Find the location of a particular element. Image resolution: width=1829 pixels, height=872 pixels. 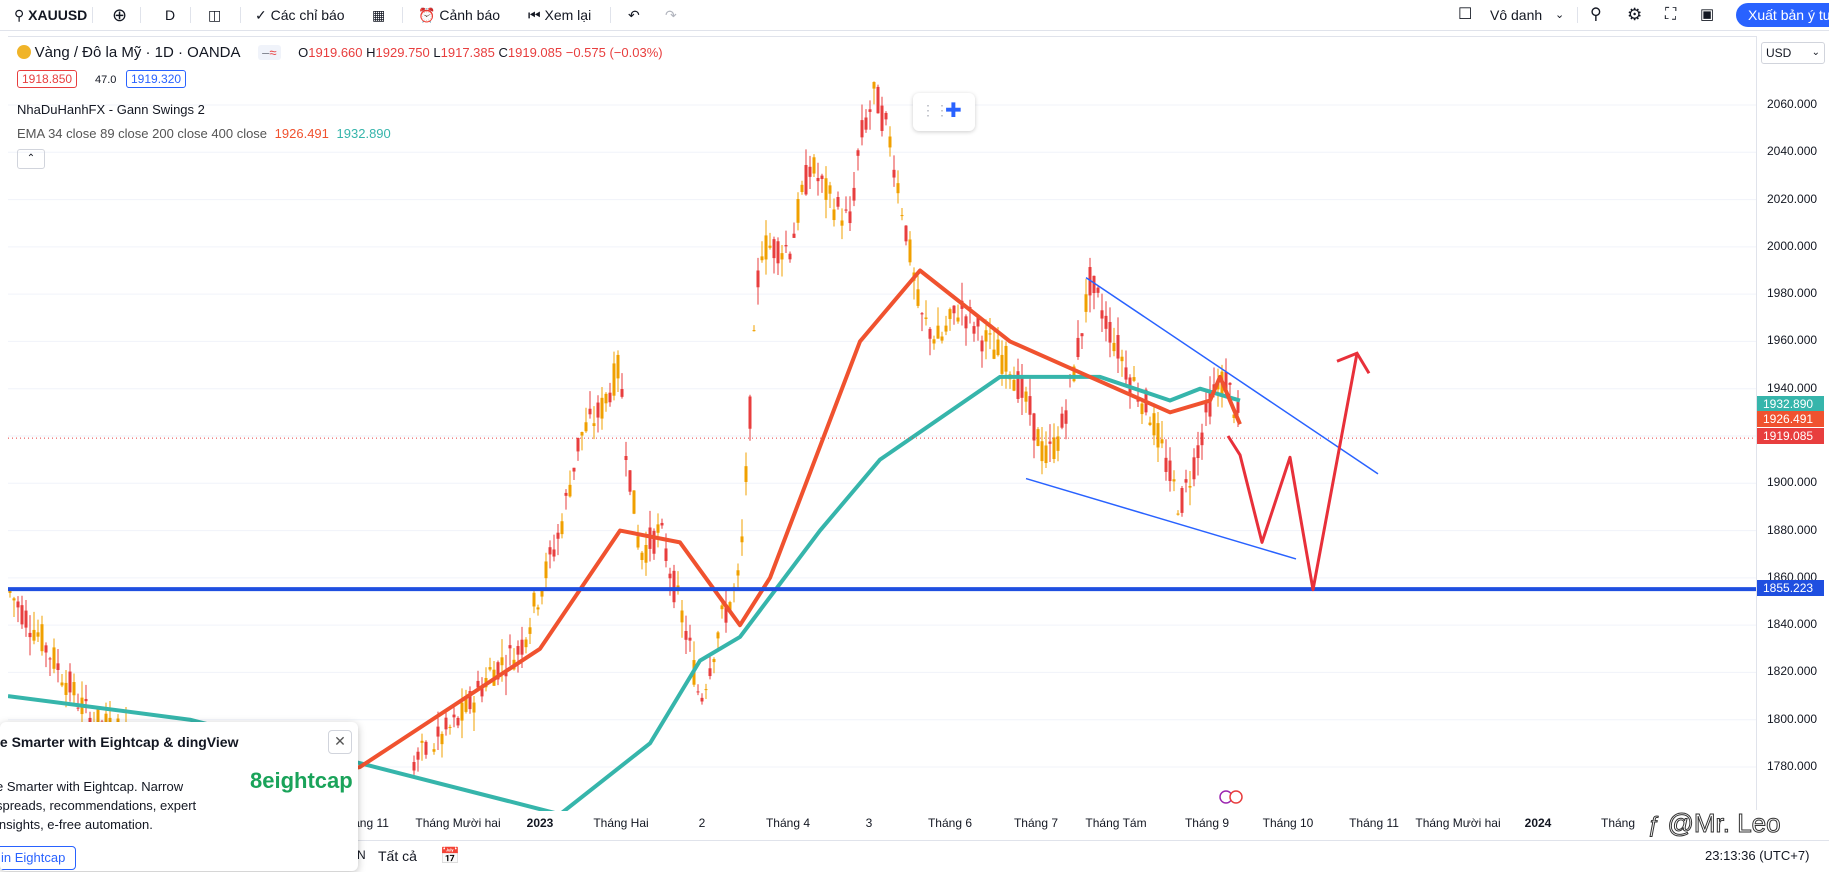

publish-button: Xuất bản ý tư is located at coordinates (1782, 15).